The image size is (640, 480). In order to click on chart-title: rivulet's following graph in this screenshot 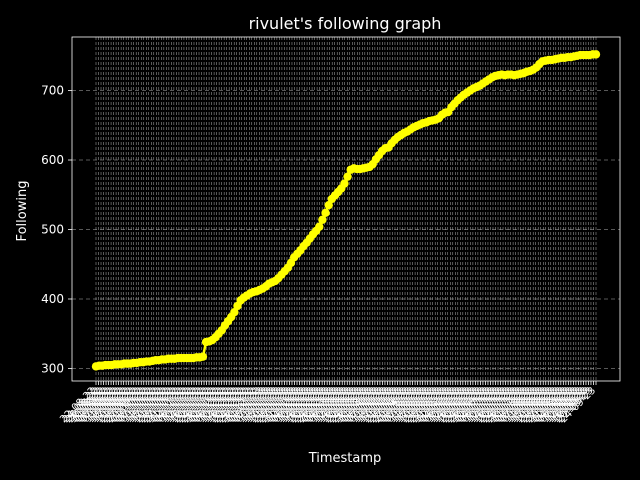, I will do `click(345, 23)`.